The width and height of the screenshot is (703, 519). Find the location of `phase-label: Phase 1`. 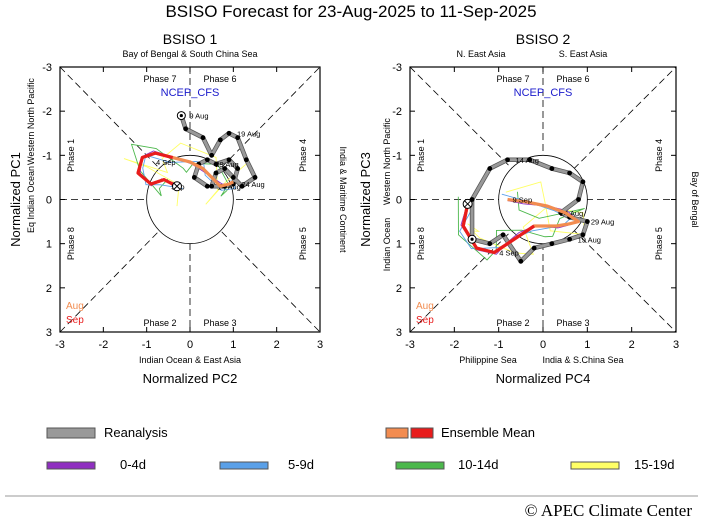

phase-label: Phase 1 is located at coordinates (71, 155).